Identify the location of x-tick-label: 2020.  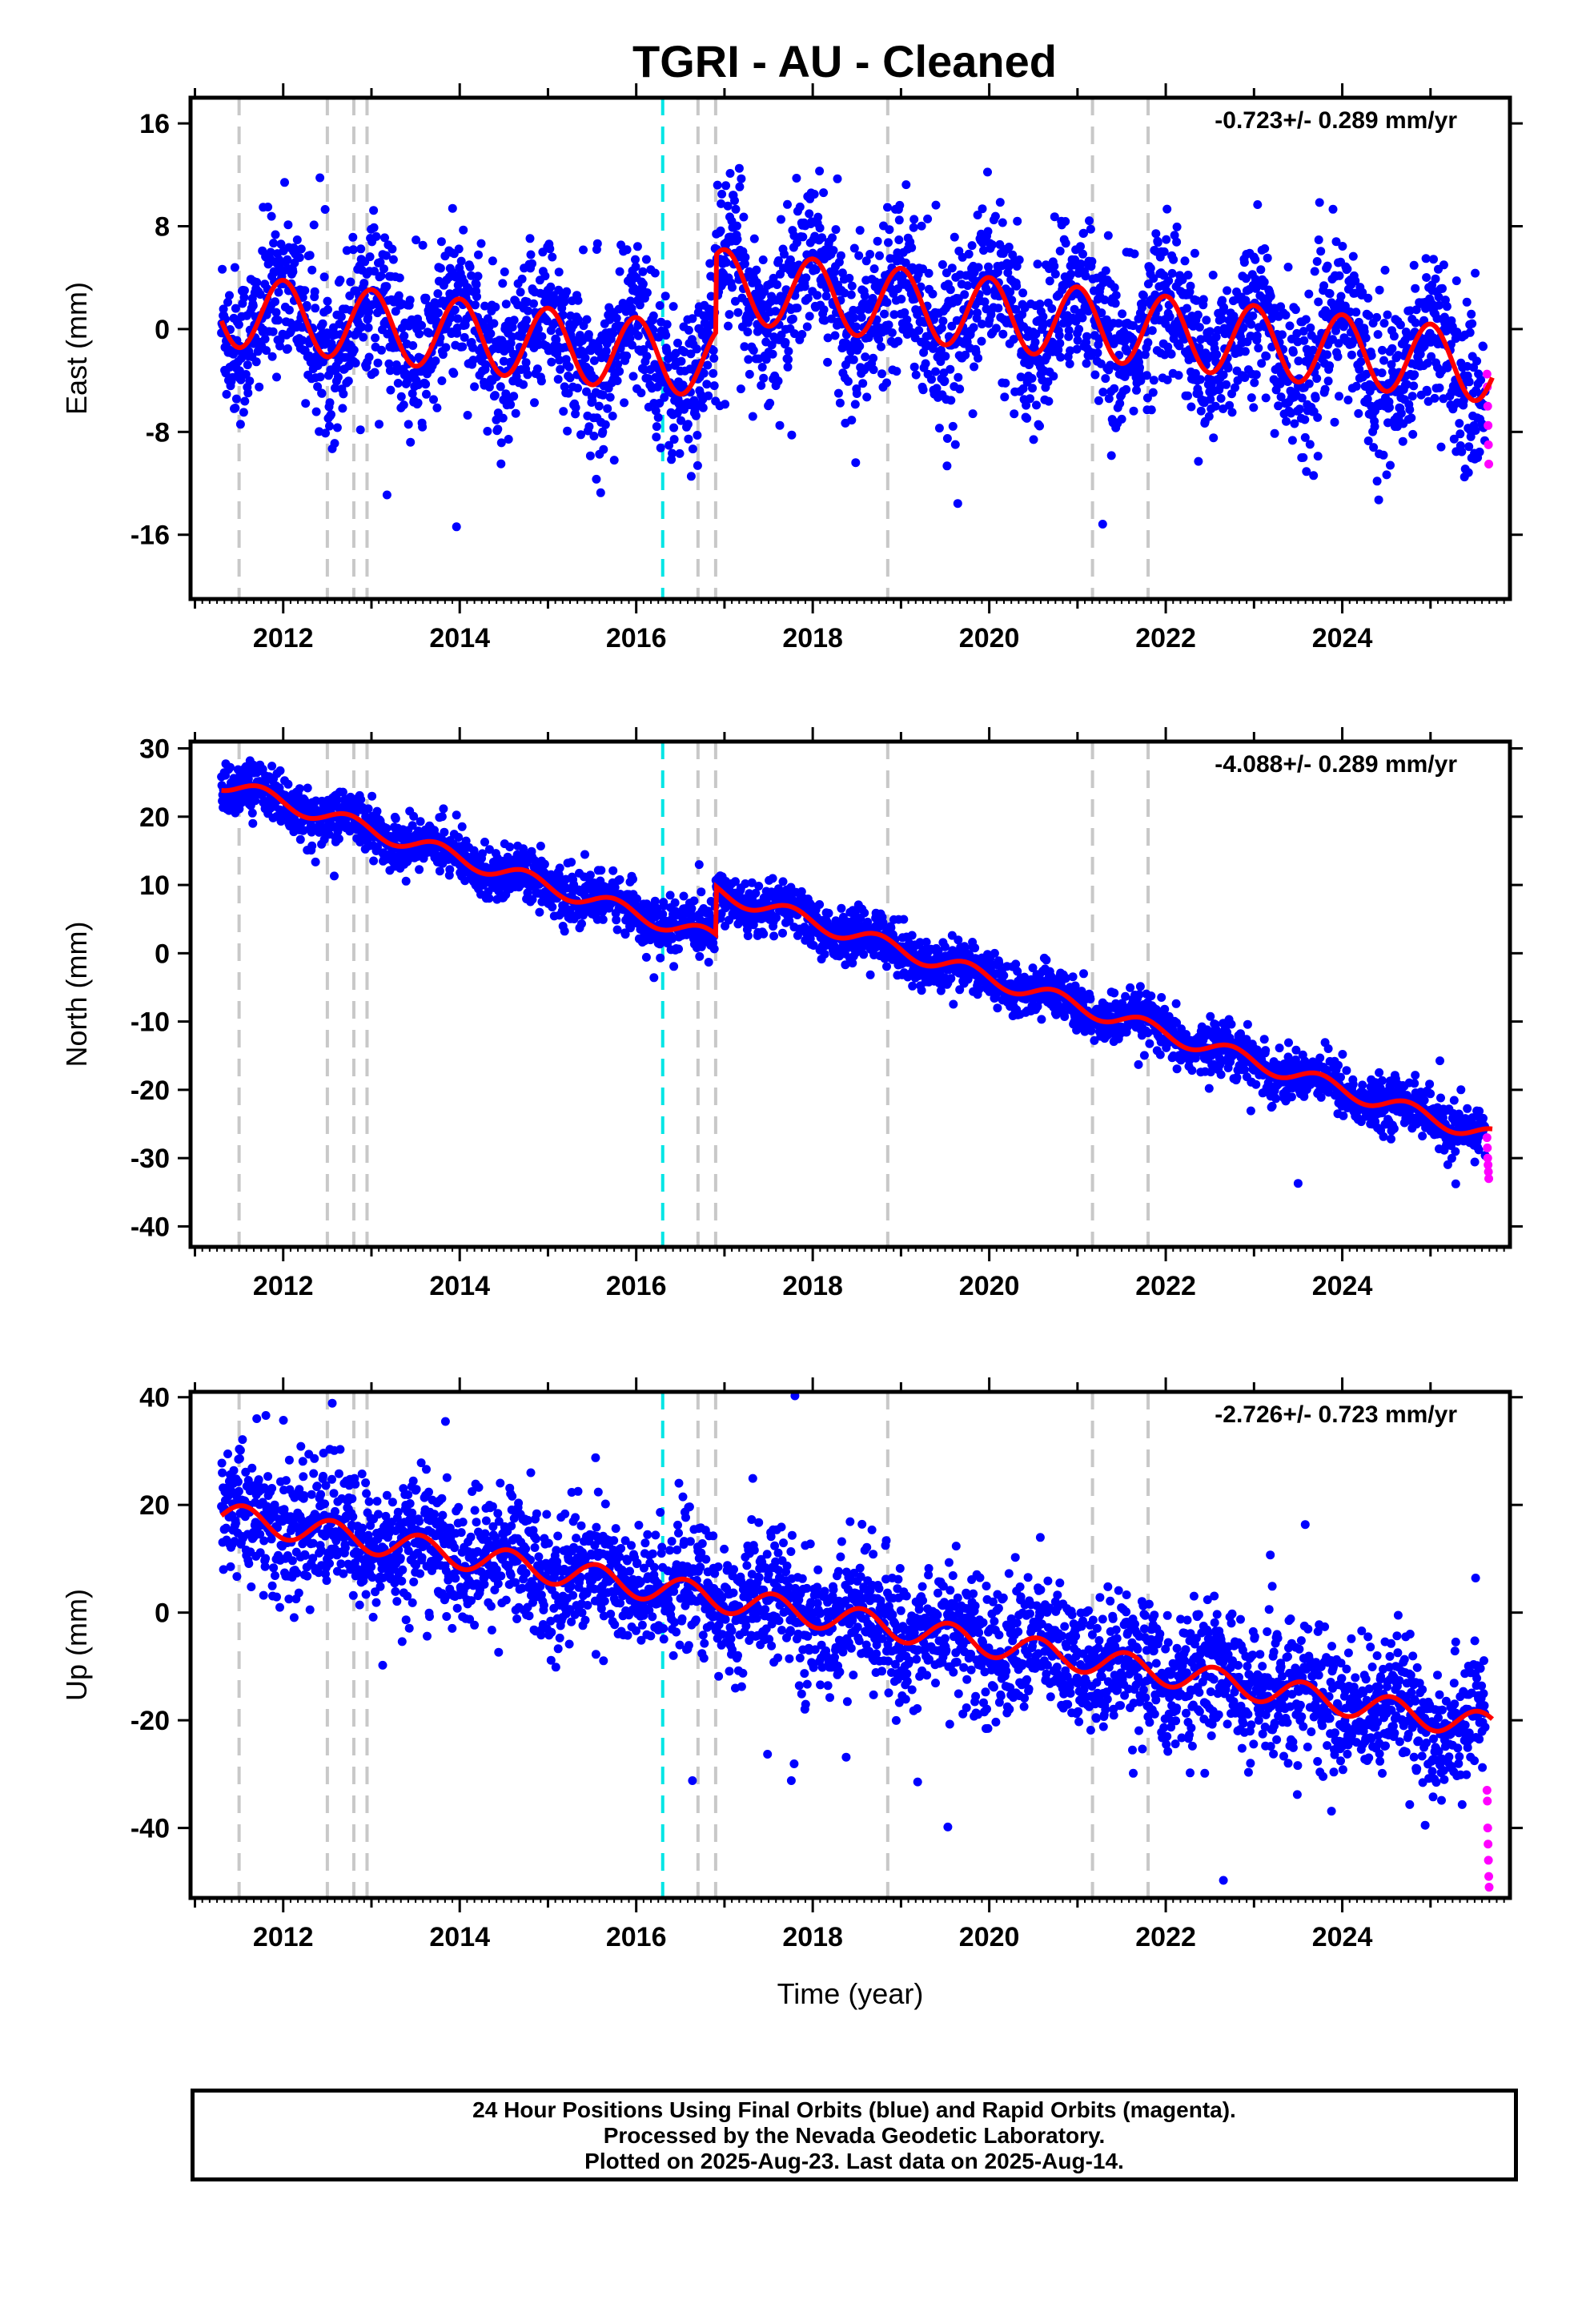
(989, 638).